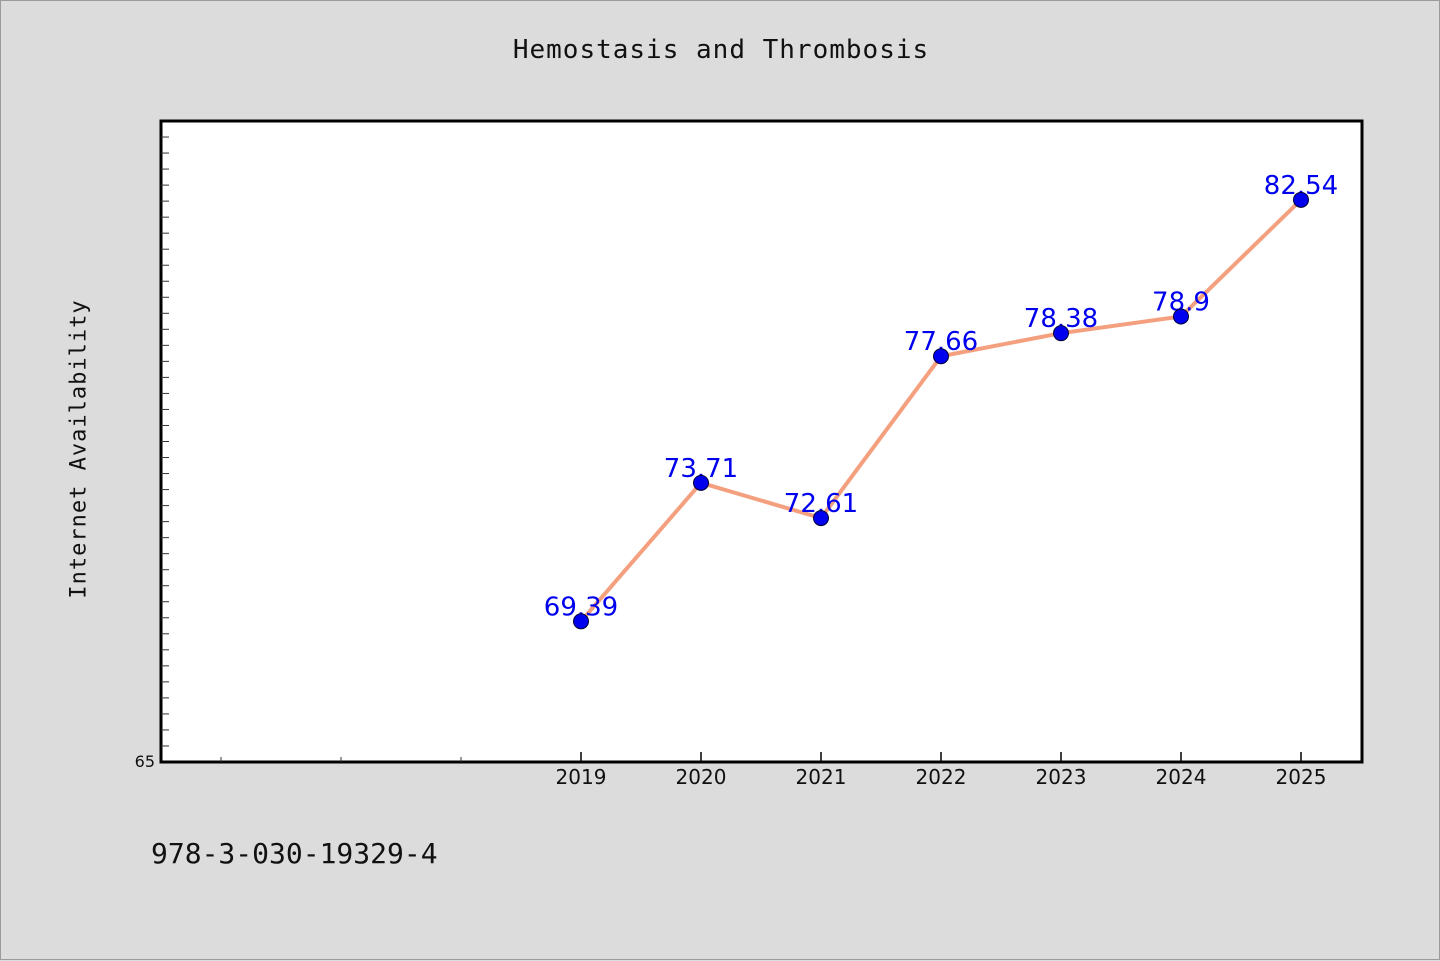  Describe the element at coordinates (701, 777) in the screenshot. I see `x-tick-label: 2020` at that location.